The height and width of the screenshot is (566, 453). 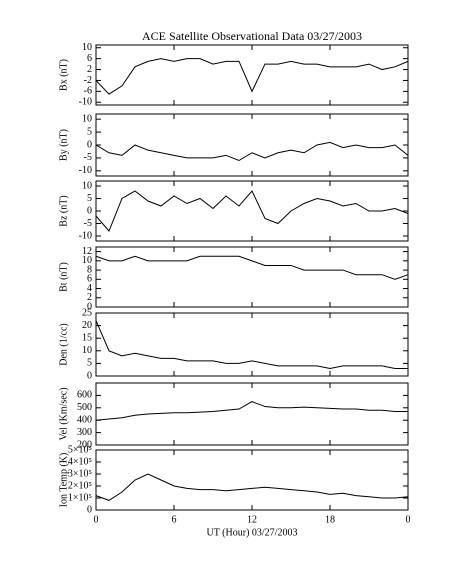 What do you see at coordinates (89, 288) in the screenshot?
I see `y-tick-label: 4` at bounding box center [89, 288].